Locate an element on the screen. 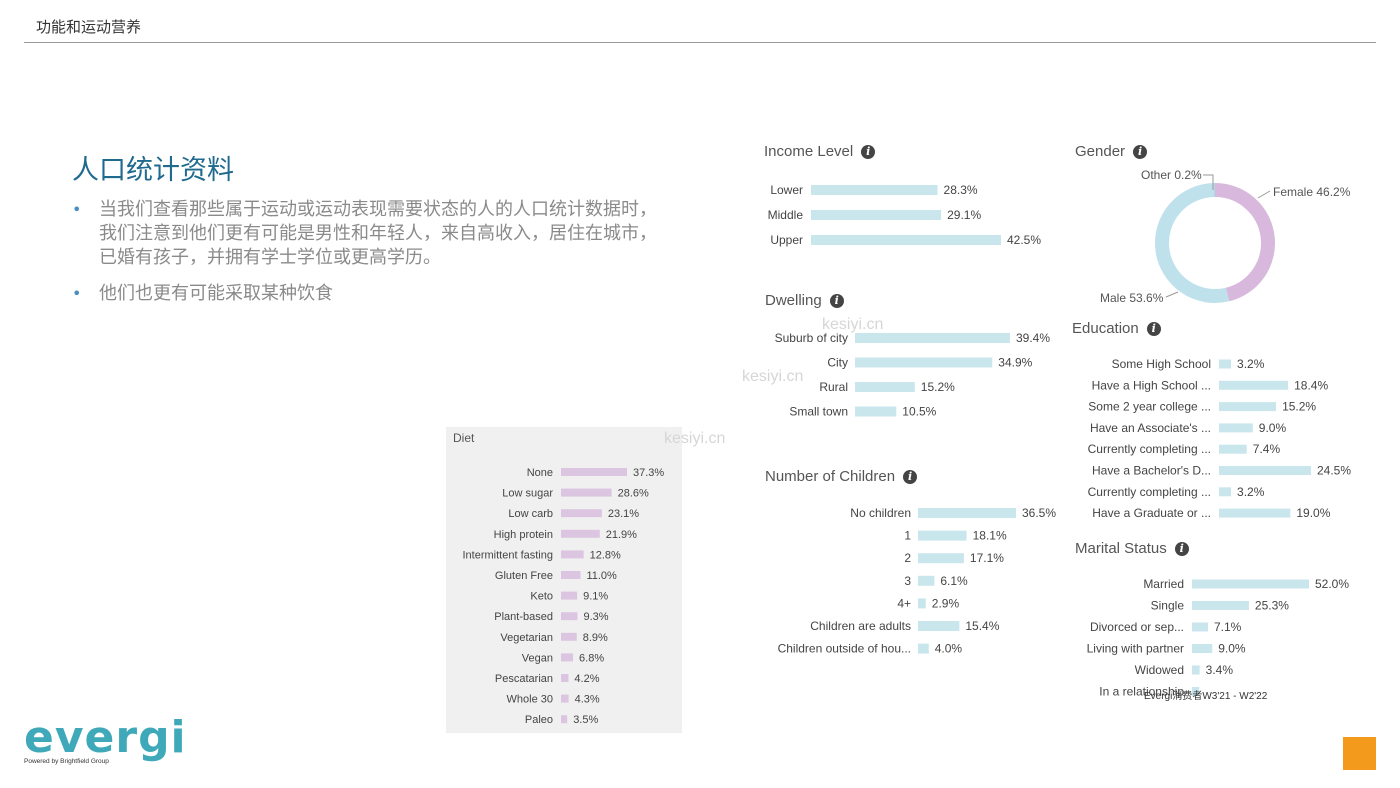 Image resolution: width=1400 pixels, height=788 pixels. gender-leader-other is located at coordinates (1208, 182).